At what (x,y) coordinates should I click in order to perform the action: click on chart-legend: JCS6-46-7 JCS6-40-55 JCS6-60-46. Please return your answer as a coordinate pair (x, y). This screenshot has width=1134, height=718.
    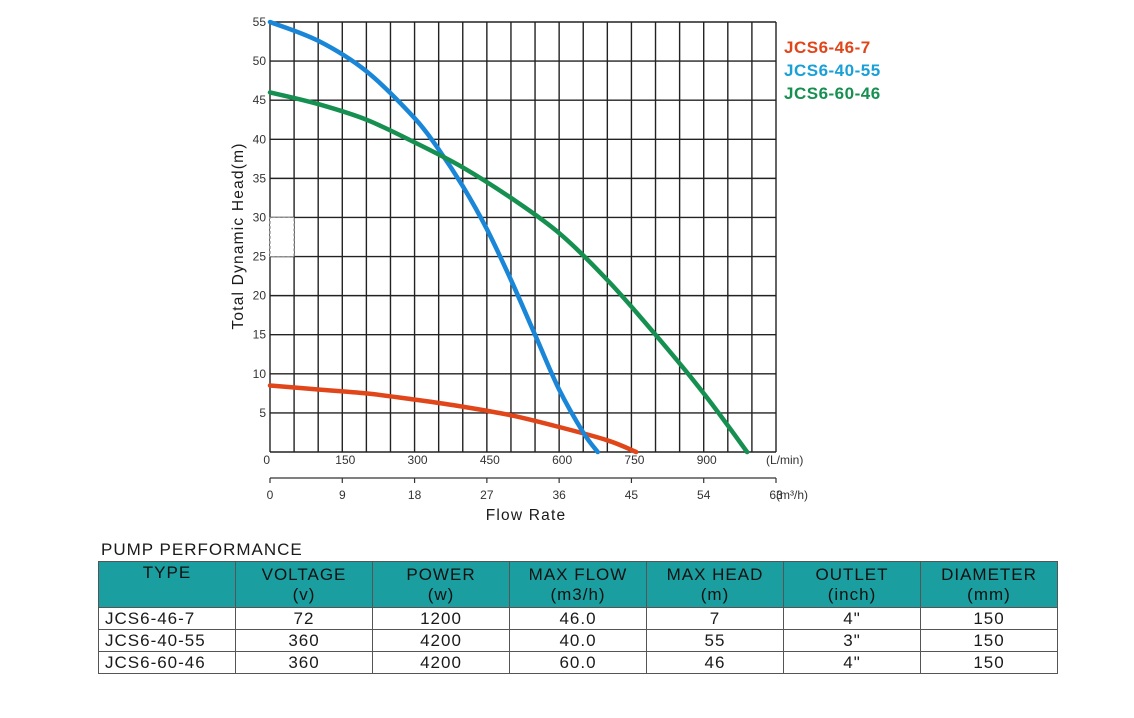
    Looking at the image, I should click on (832, 70).